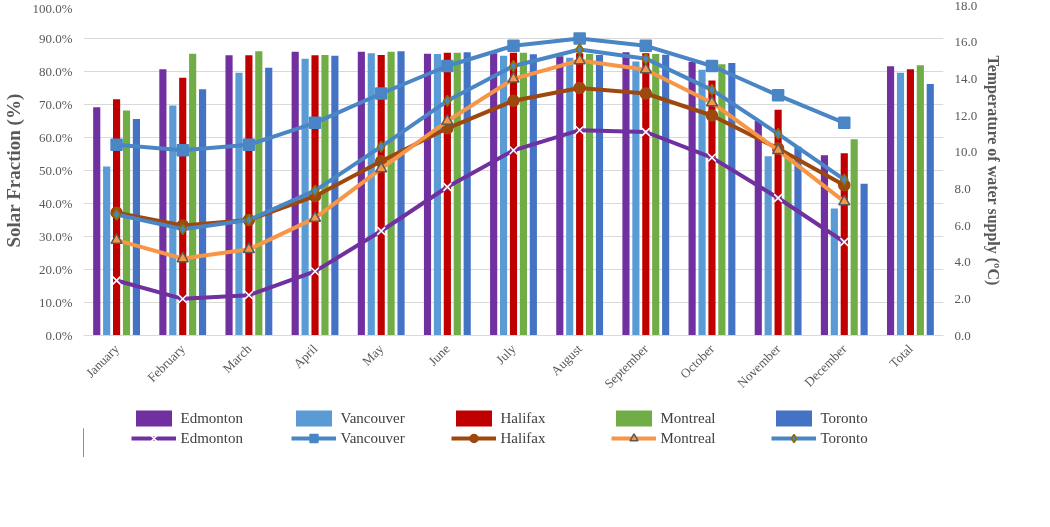  I want to click on y-tick-label: 100.0%, so click(52, 8).